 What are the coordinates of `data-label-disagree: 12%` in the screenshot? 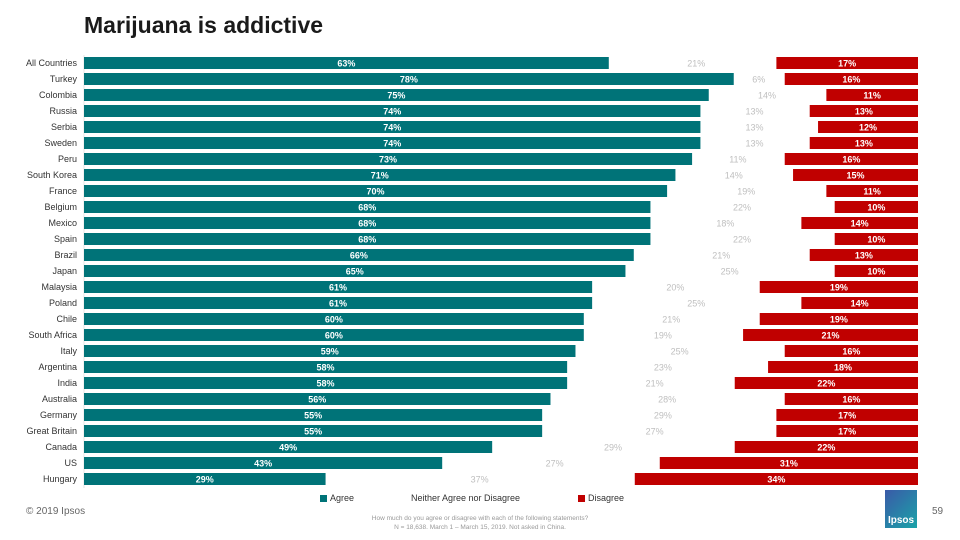 It's located at (868, 128).